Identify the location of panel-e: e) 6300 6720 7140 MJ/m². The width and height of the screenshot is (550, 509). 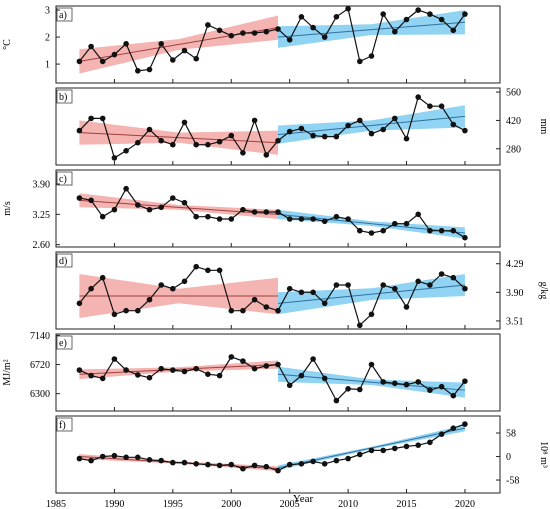
(251, 371).